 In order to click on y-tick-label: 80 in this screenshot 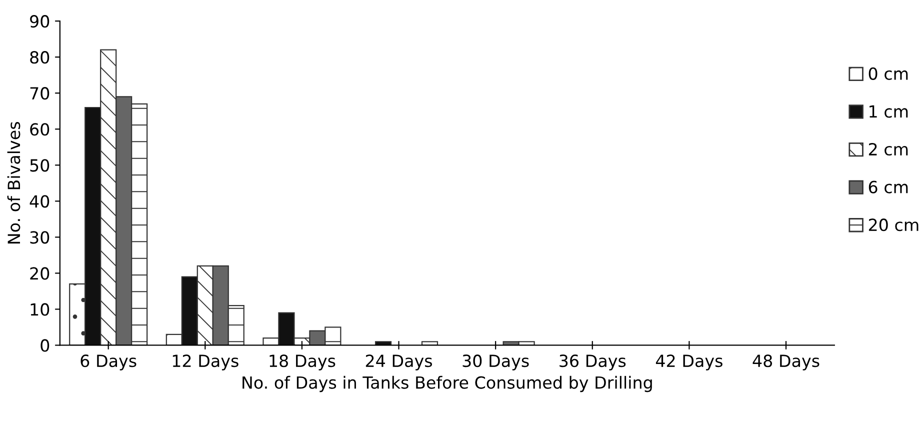, I will do `click(40, 57)`.